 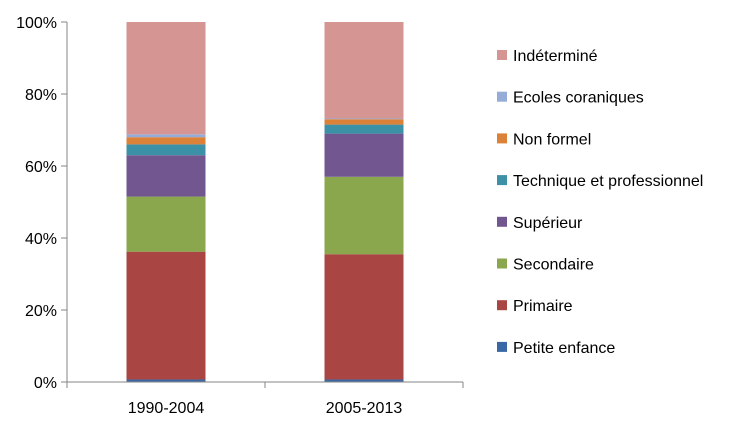 I want to click on legend-label: Petite enfance, so click(x=564, y=348).